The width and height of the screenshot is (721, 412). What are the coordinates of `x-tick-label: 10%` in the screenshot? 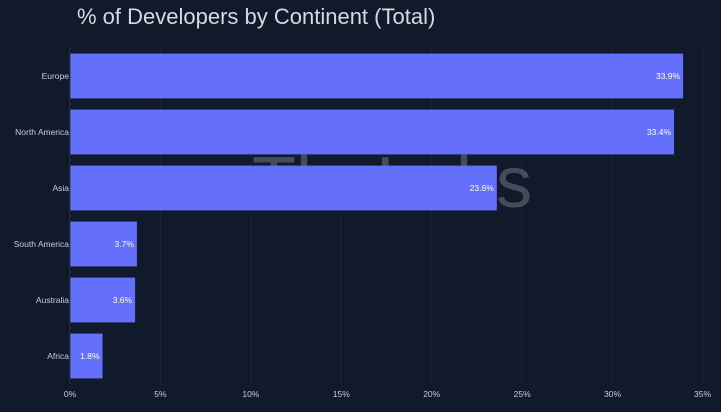 It's located at (250, 394).